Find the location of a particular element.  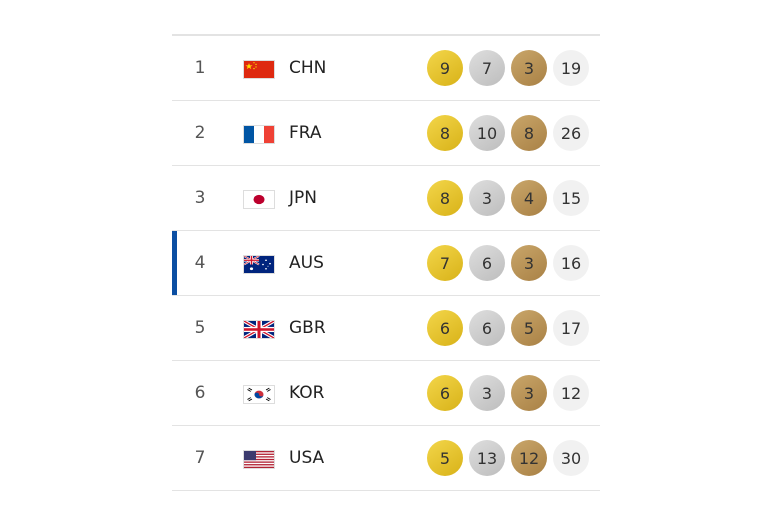

table-row: 5 GBR 6 6 5 17 is located at coordinates (386, 328).